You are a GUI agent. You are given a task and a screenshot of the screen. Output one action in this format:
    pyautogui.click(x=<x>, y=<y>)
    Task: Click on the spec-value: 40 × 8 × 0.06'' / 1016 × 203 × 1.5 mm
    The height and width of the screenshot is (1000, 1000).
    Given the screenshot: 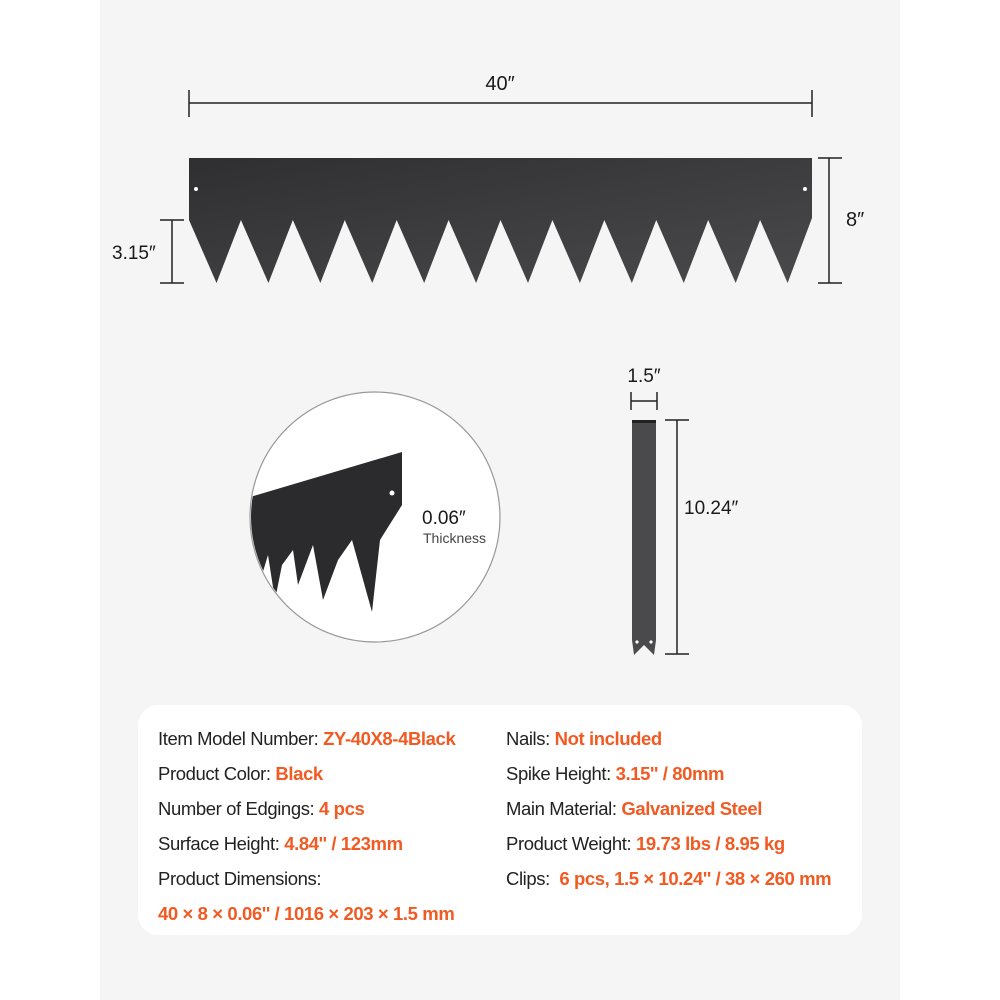 What is the action you would take?
    pyautogui.click(x=306, y=913)
    